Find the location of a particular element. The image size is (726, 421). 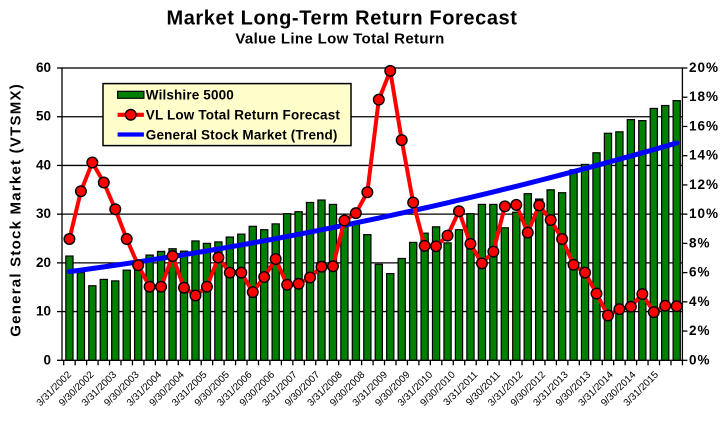

svg-text: 0% is located at coordinates (700, 359).